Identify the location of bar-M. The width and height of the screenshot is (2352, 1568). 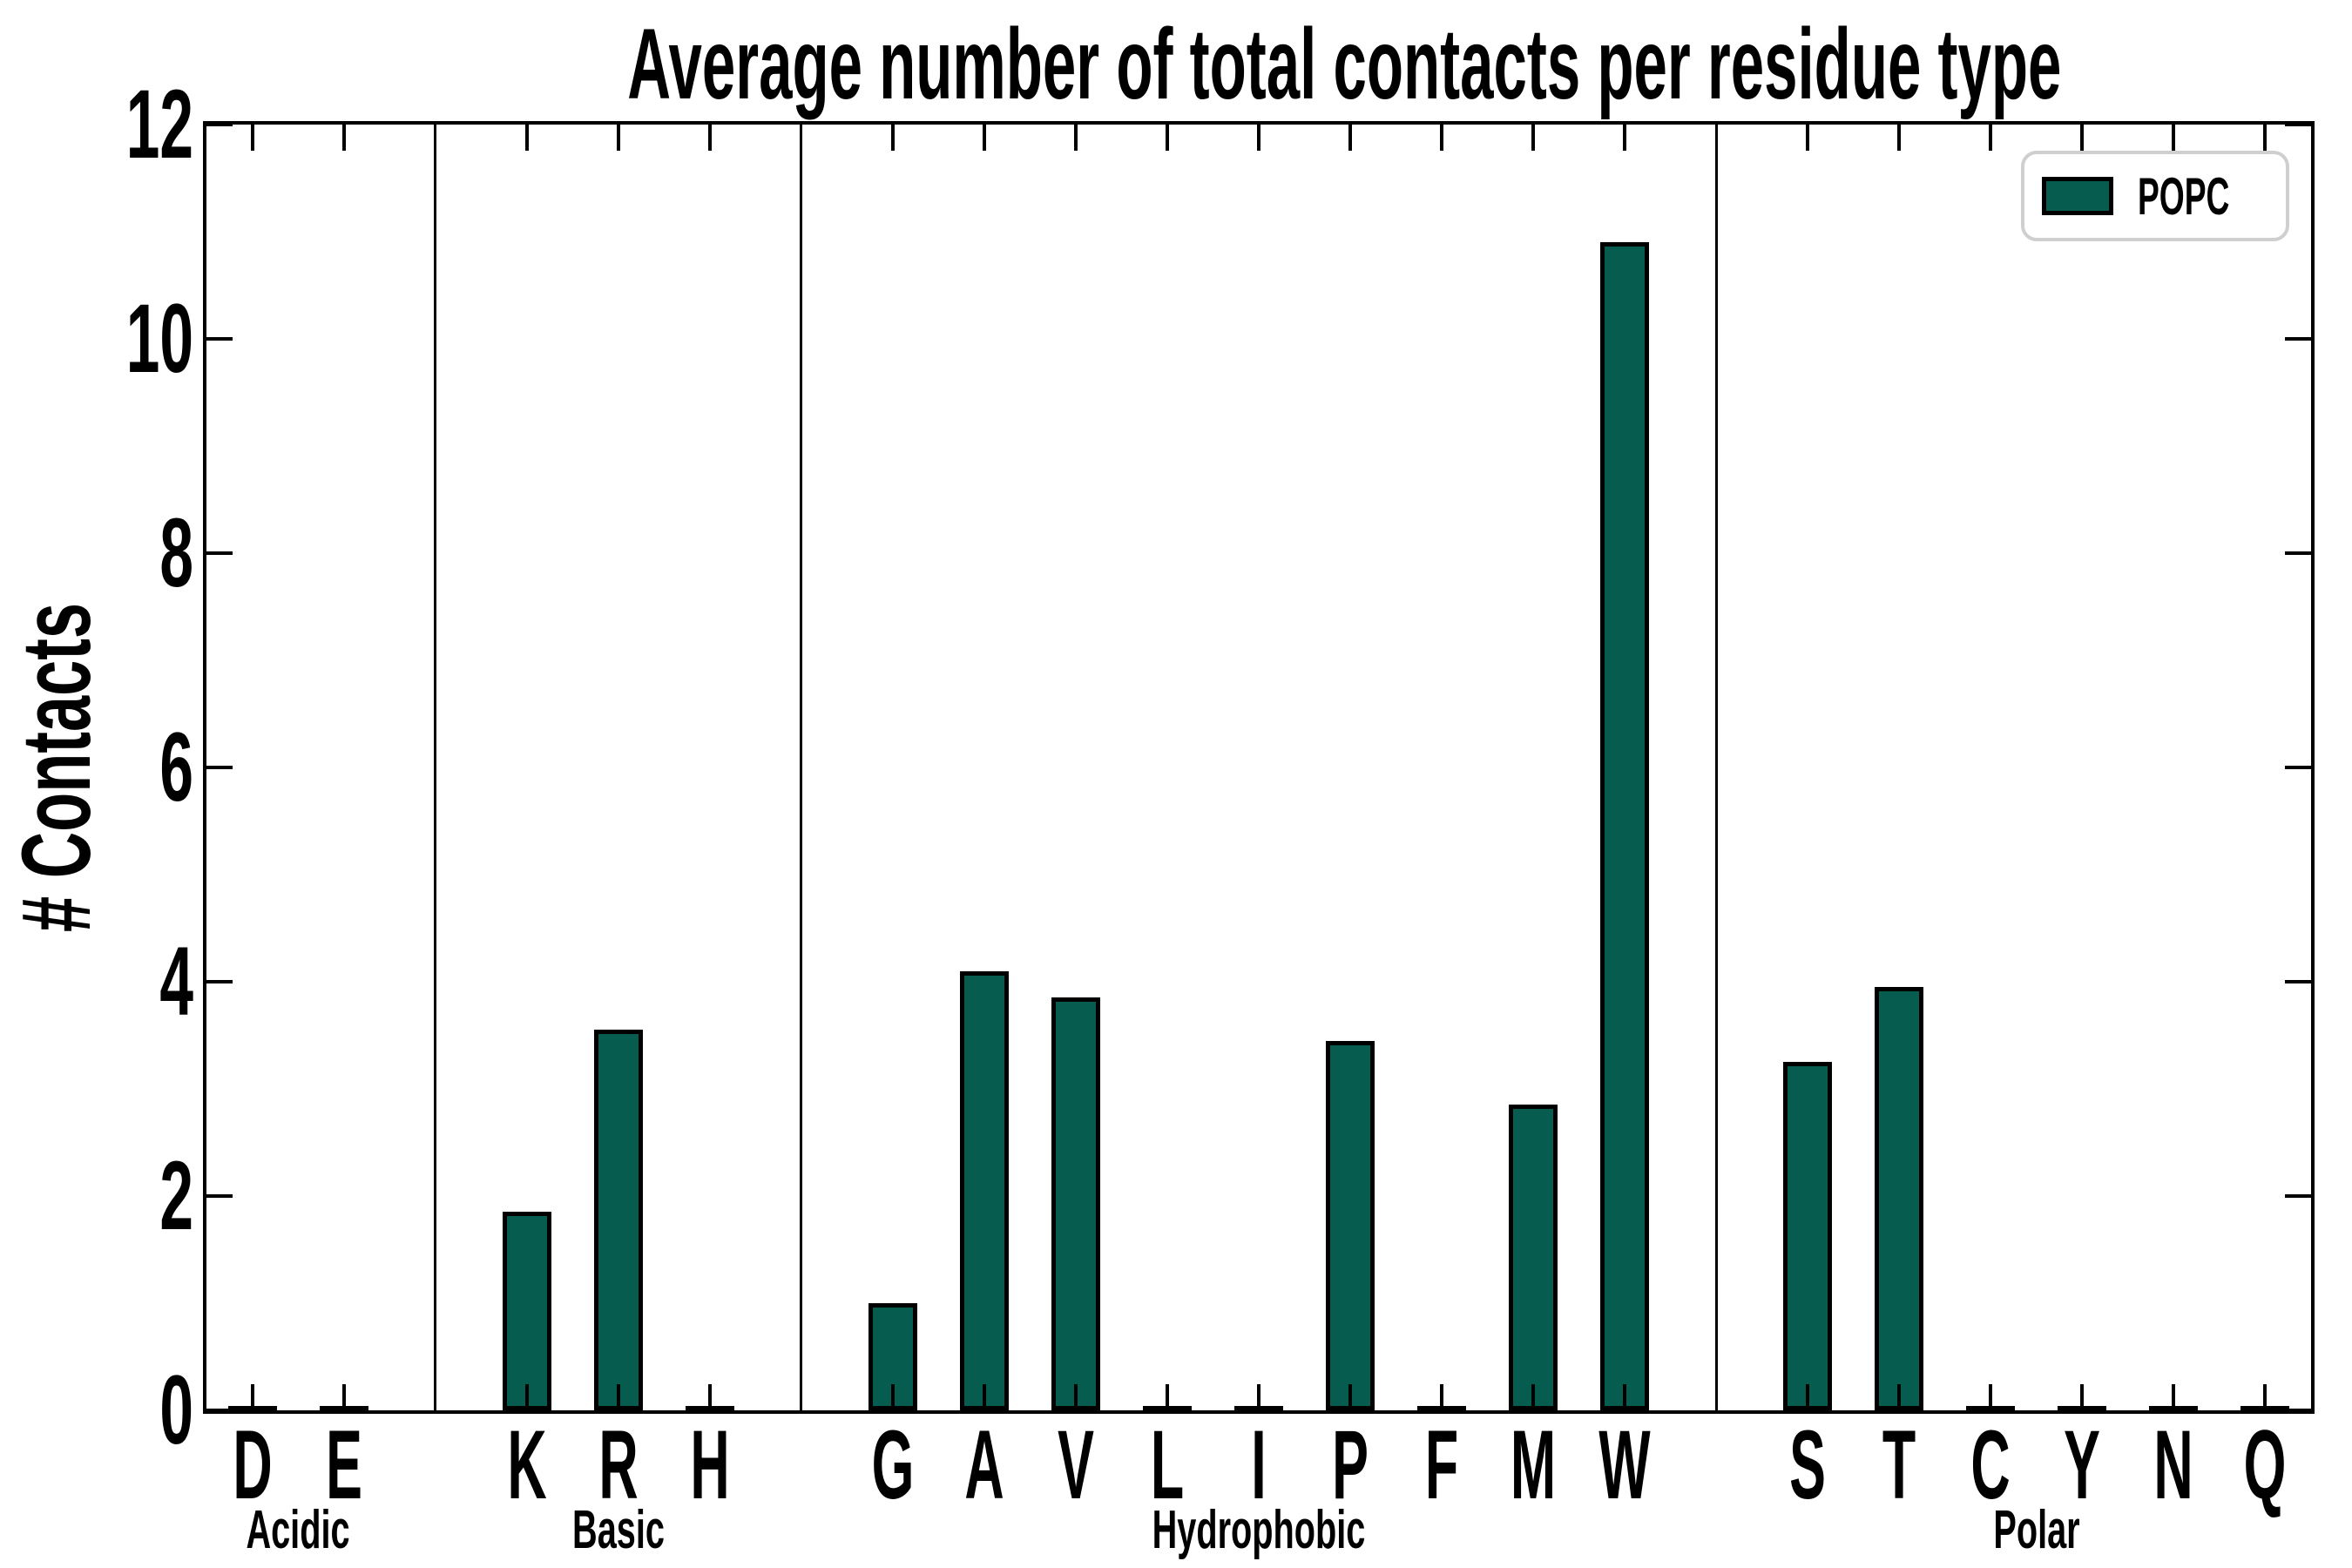
(1533, 1257).